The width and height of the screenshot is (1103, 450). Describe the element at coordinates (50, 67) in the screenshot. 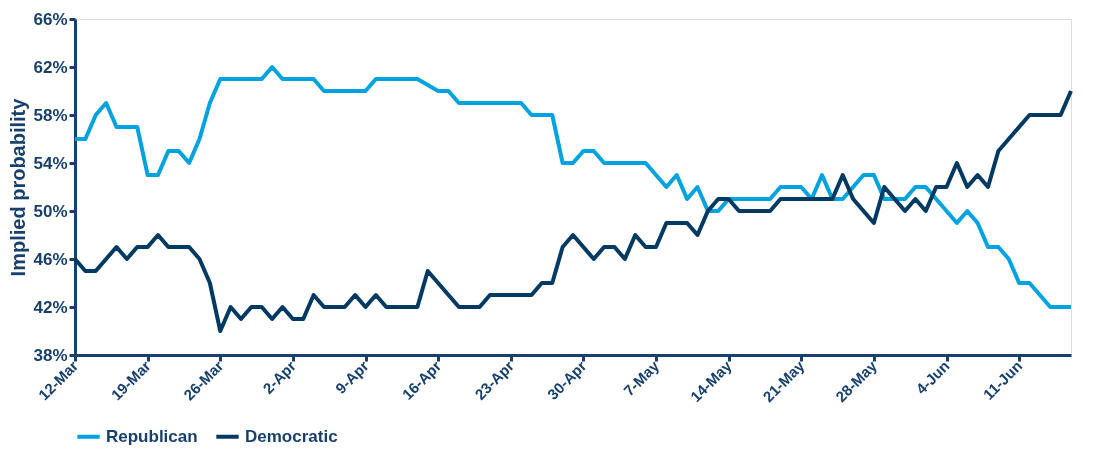

I see `y-tick-label: 62%` at that location.